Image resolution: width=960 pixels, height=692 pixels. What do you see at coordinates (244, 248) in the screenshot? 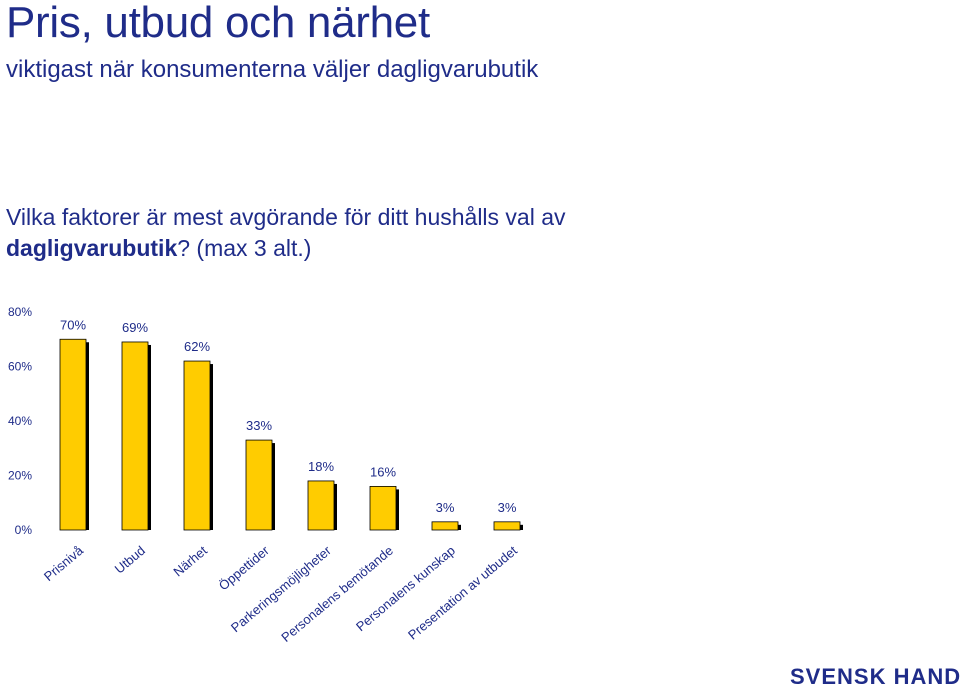
I see `question-suffix: ? (max 3 alt.)` at bounding box center [244, 248].